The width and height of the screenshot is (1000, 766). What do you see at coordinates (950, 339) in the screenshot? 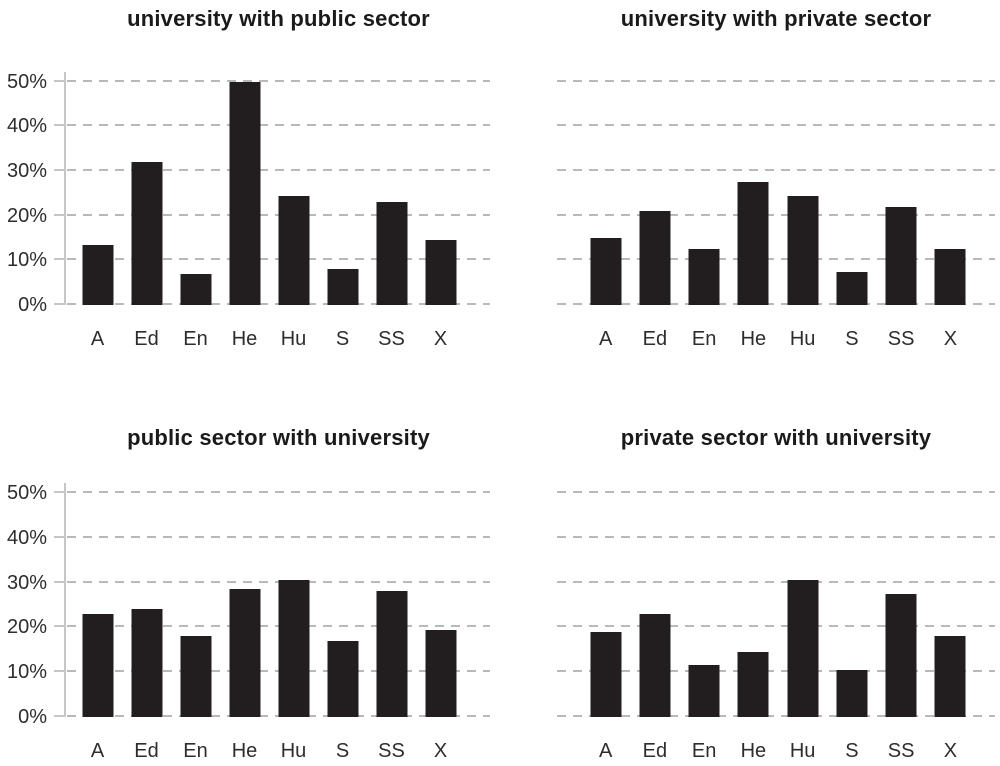
I see `x-tick-label-X: X` at bounding box center [950, 339].